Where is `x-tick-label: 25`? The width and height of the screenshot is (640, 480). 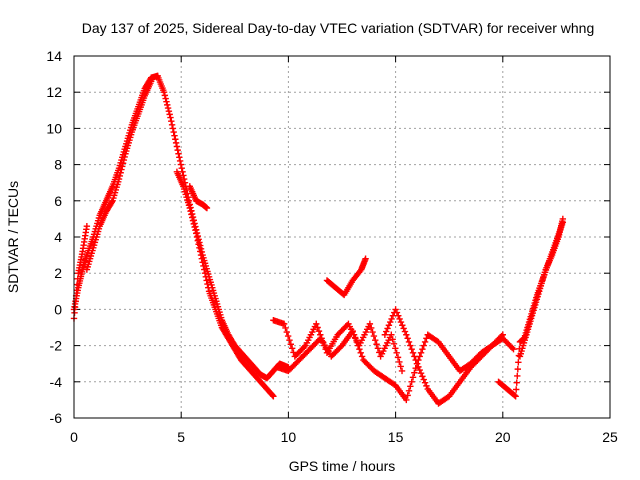 x-tick-label: 25 is located at coordinates (610, 437).